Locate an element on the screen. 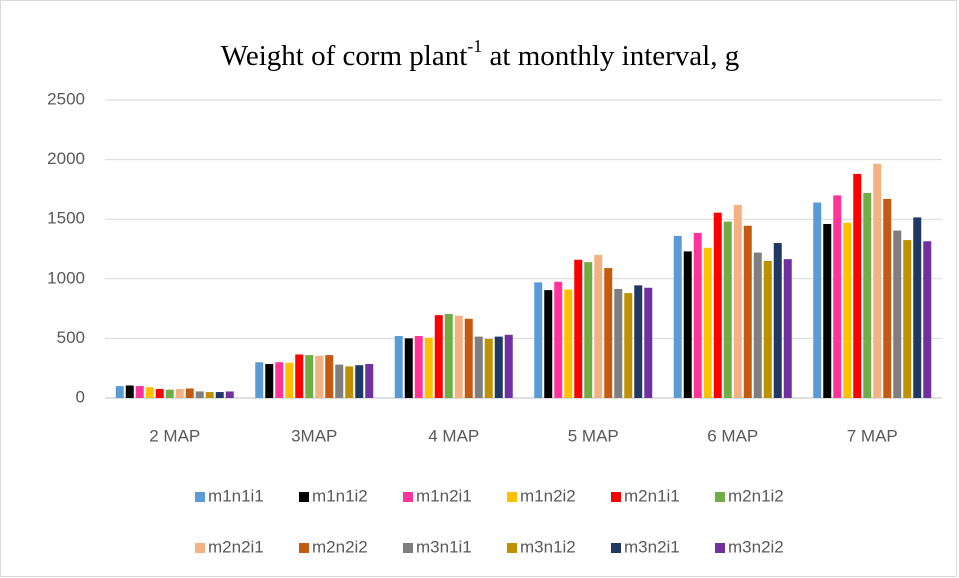 This screenshot has width=959, height=578. y-tick-label: 500 is located at coordinates (71, 337).